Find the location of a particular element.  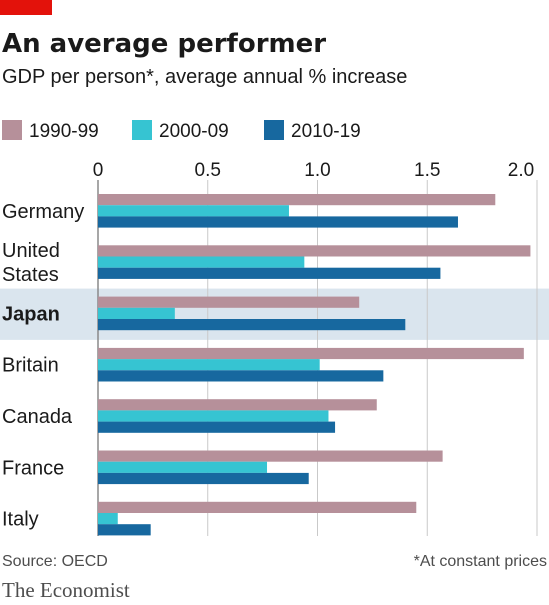

source-note: Source: OECD is located at coordinates (55, 561).